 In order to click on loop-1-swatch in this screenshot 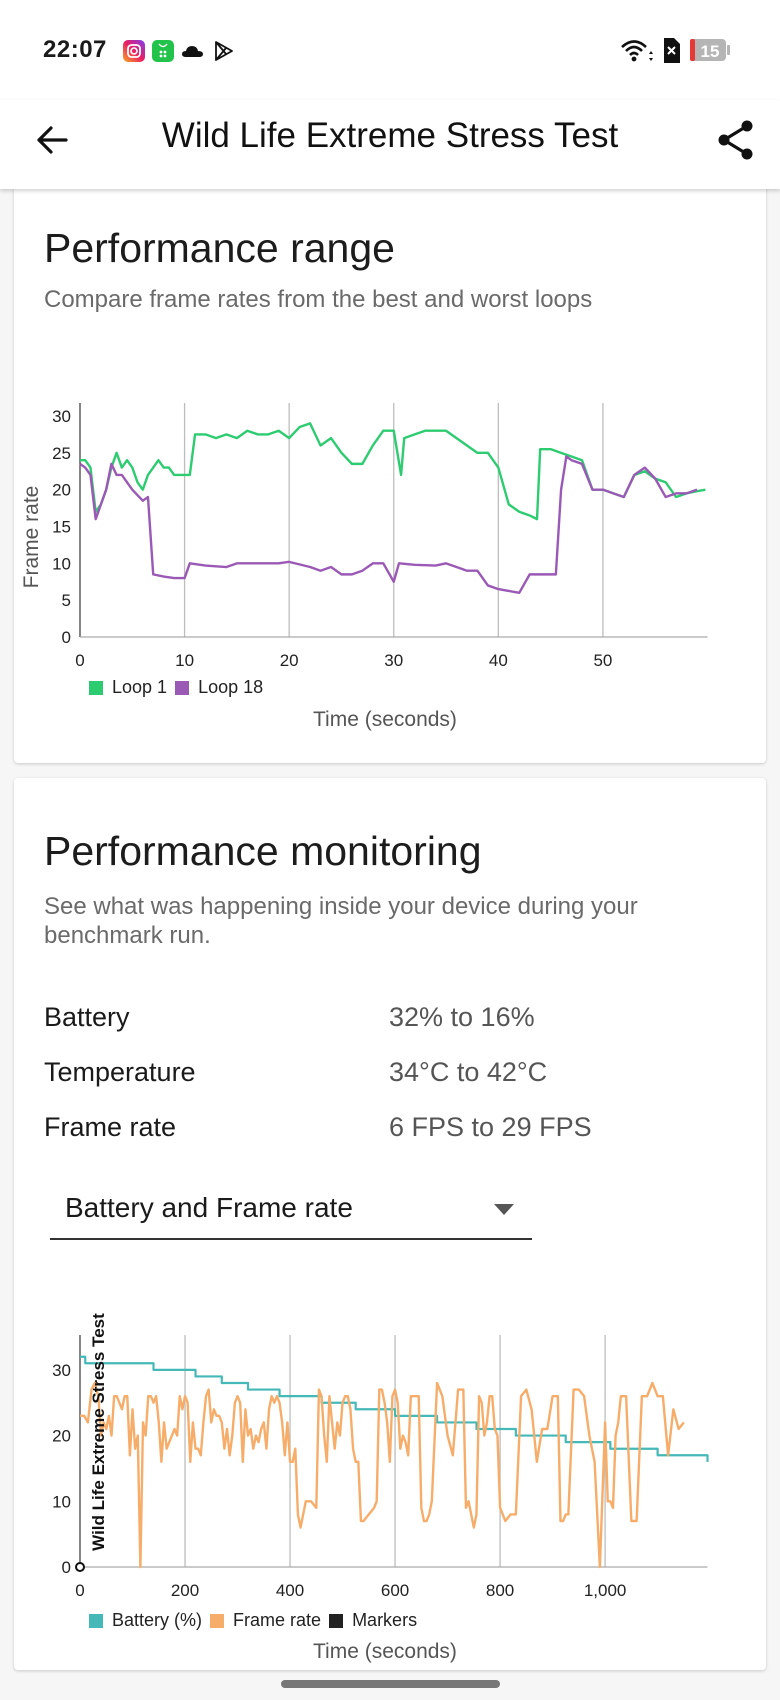, I will do `click(96, 687)`.